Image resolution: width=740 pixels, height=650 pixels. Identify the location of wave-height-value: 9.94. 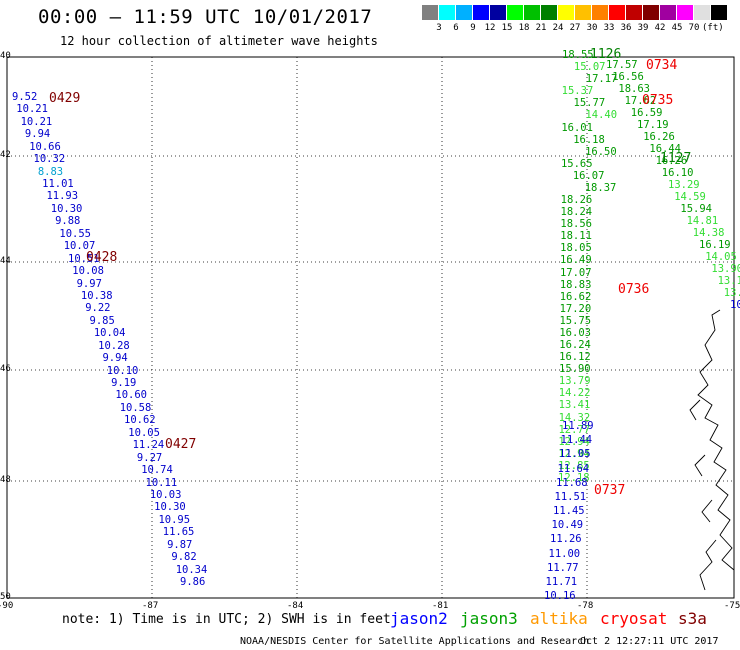
(115, 358).